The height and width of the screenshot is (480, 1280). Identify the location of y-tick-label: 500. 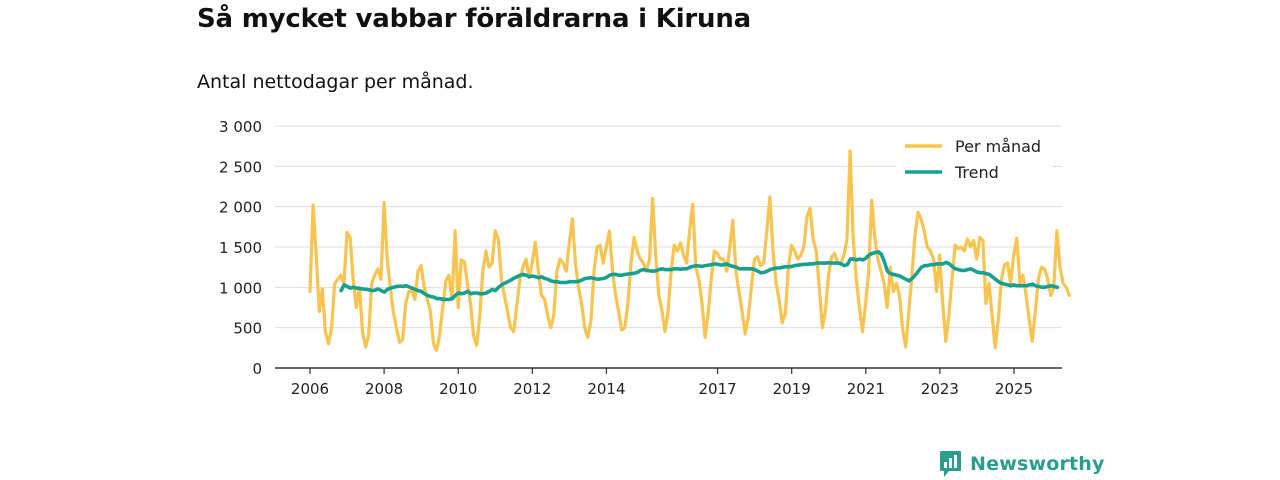
(247, 329).